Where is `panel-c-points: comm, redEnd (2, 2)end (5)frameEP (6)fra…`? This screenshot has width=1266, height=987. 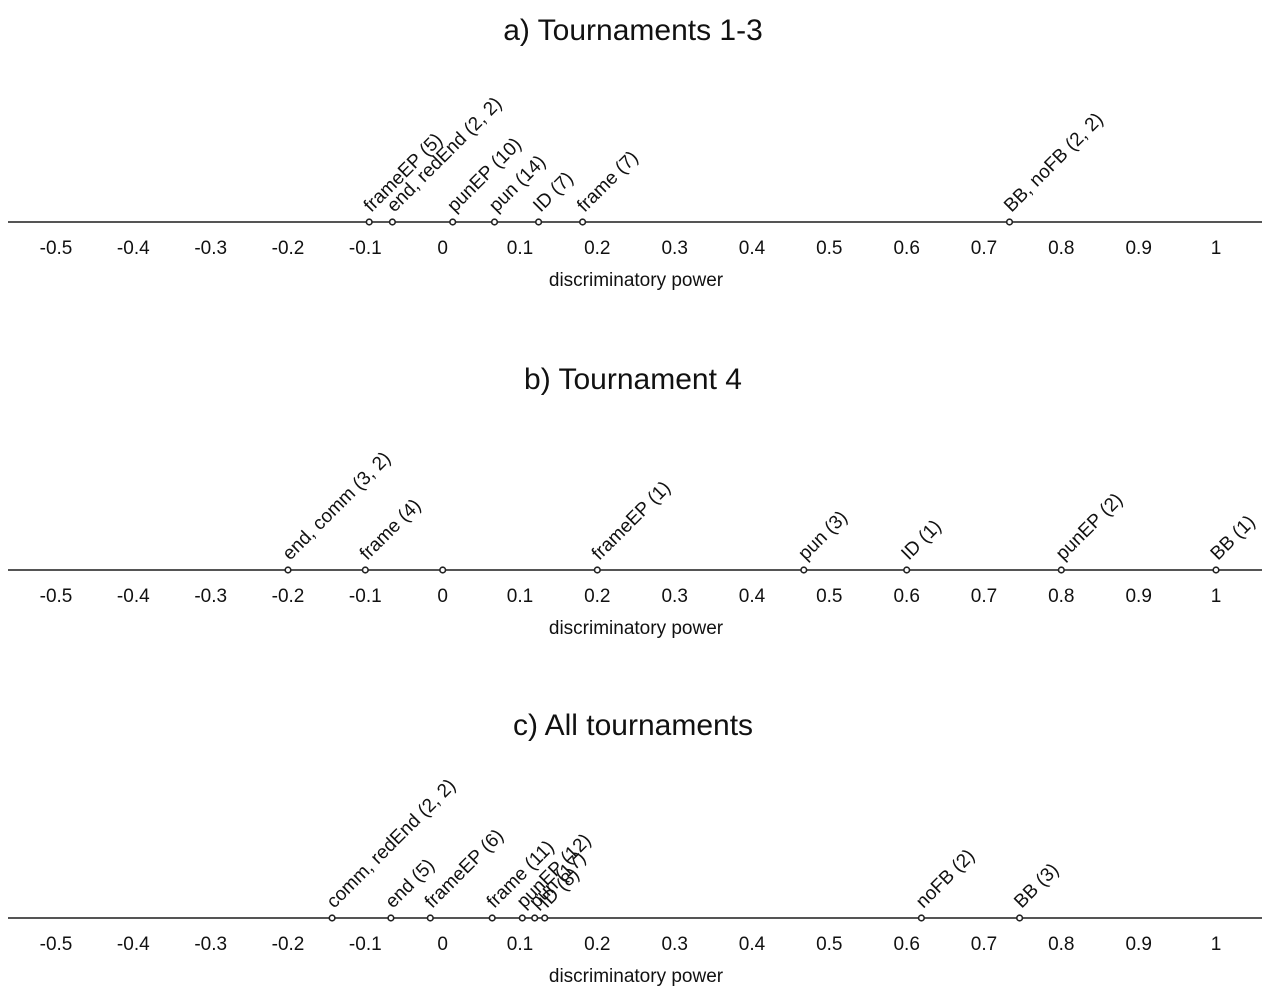
panel-c-points: comm, redEnd (2, 2)end (5)frameEP (6)fra… is located at coordinates (693, 848).